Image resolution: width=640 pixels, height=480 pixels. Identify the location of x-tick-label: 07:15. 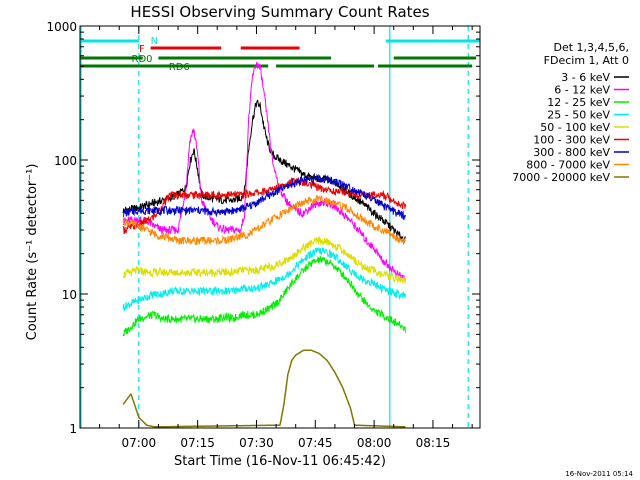
(197, 443).